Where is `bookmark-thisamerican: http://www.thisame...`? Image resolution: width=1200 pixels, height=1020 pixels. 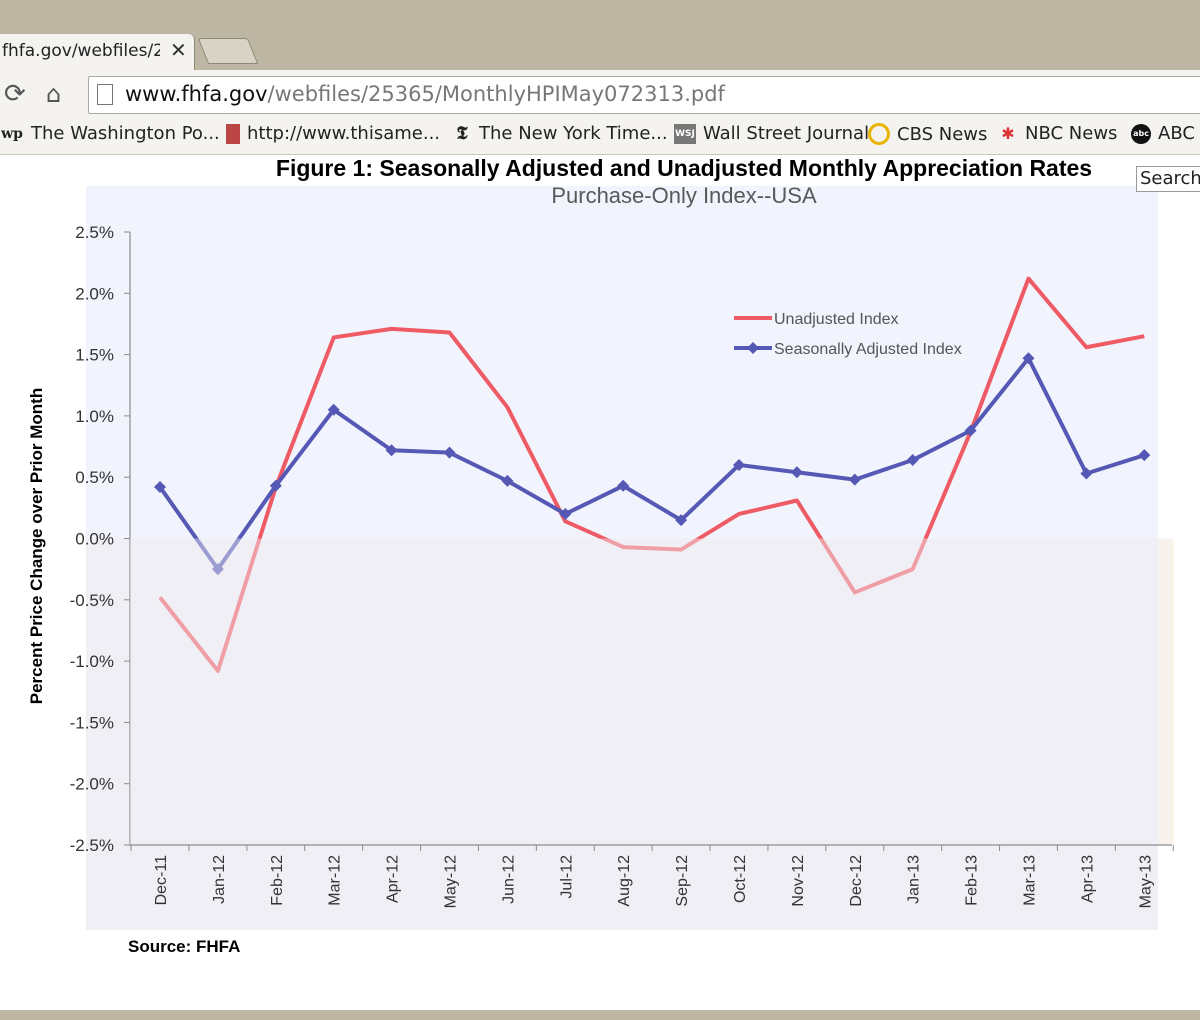 bookmark-thisamerican: http://www.thisame... is located at coordinates (333, 133).